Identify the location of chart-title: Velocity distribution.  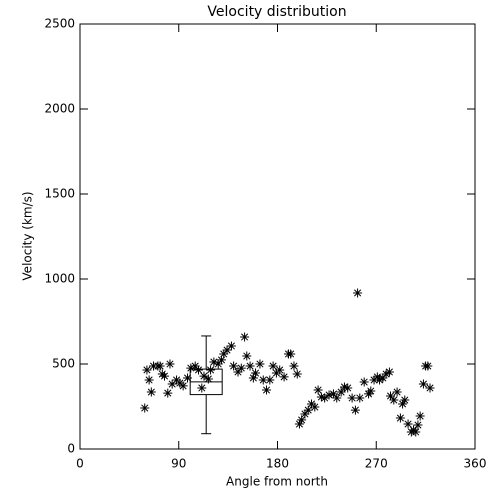
(276, 12).